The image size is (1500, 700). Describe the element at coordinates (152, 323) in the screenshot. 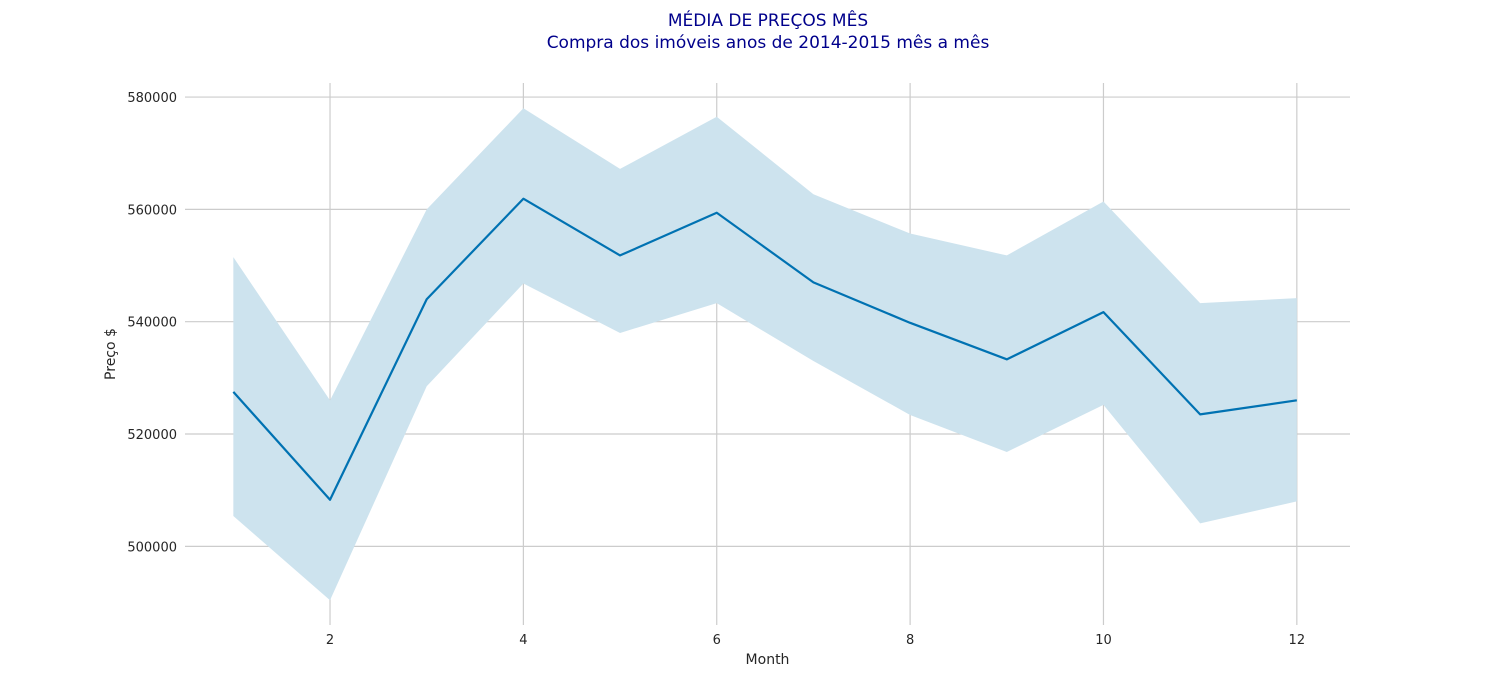

I see `y-tick-label: 540000` at that location.